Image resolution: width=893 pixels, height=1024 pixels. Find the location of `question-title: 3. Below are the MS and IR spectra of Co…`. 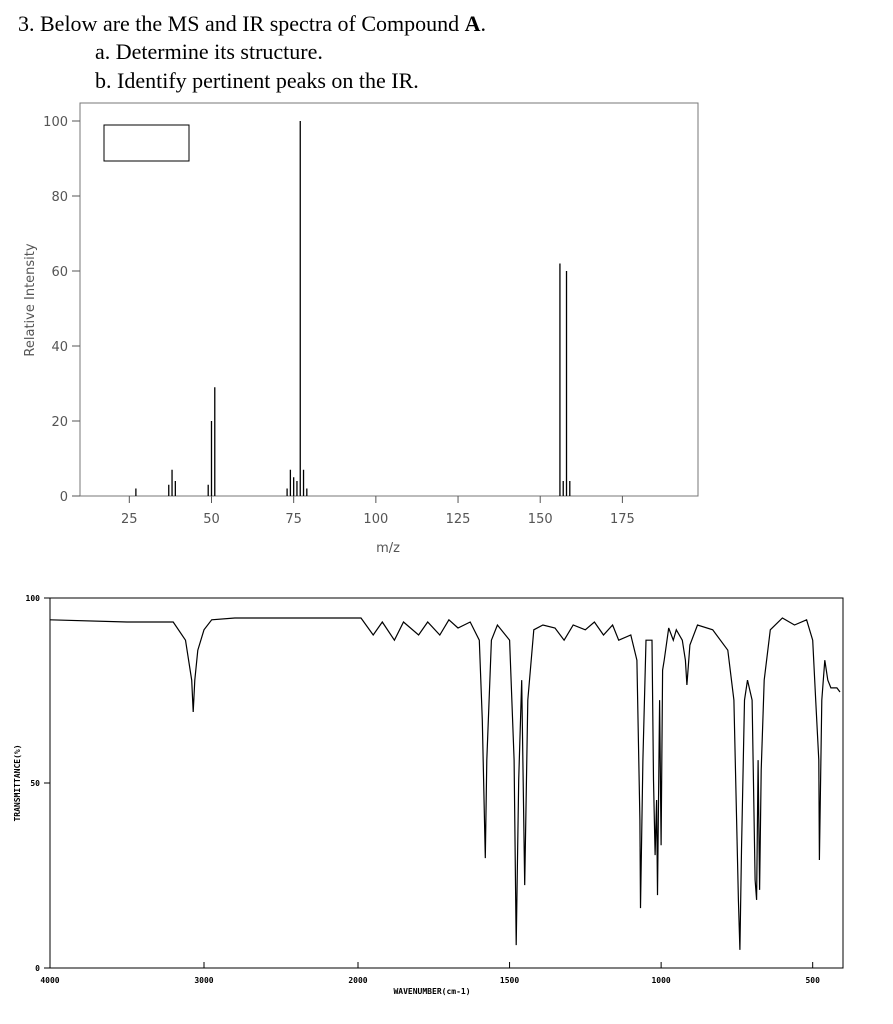

question-title: 3. Below are the MS and IR spectra of Co… is located at coordinates (252, 23).